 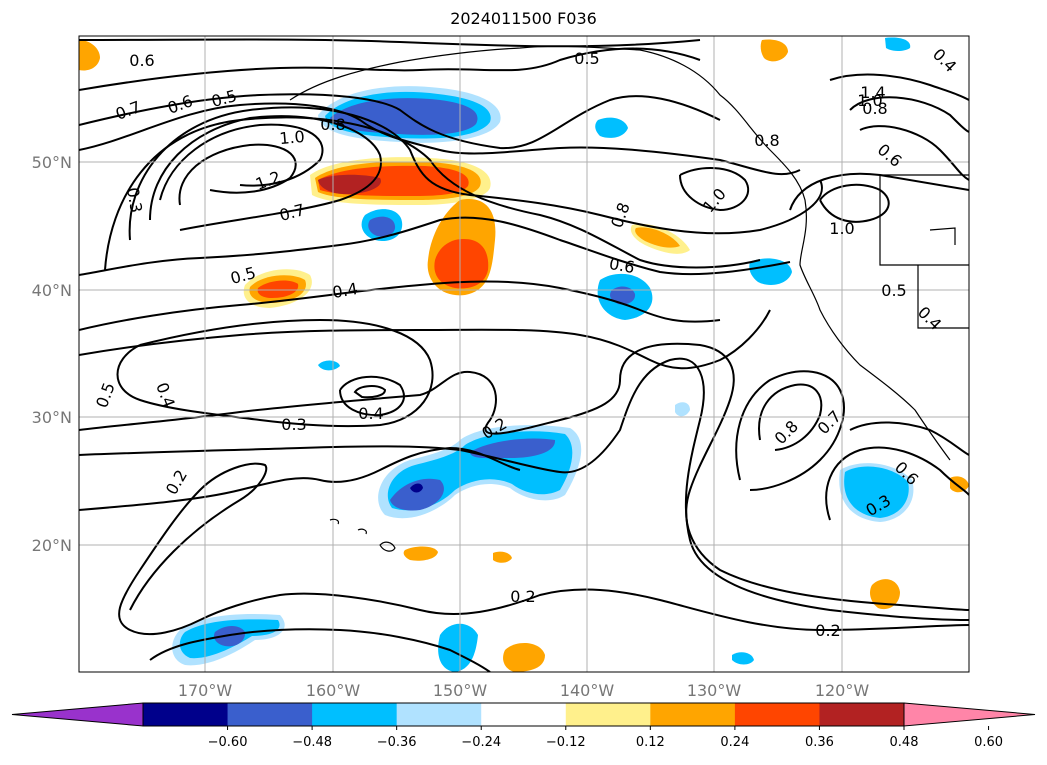 I want to click on lat-label-50n: 50°N, so click(x=52, y=162).